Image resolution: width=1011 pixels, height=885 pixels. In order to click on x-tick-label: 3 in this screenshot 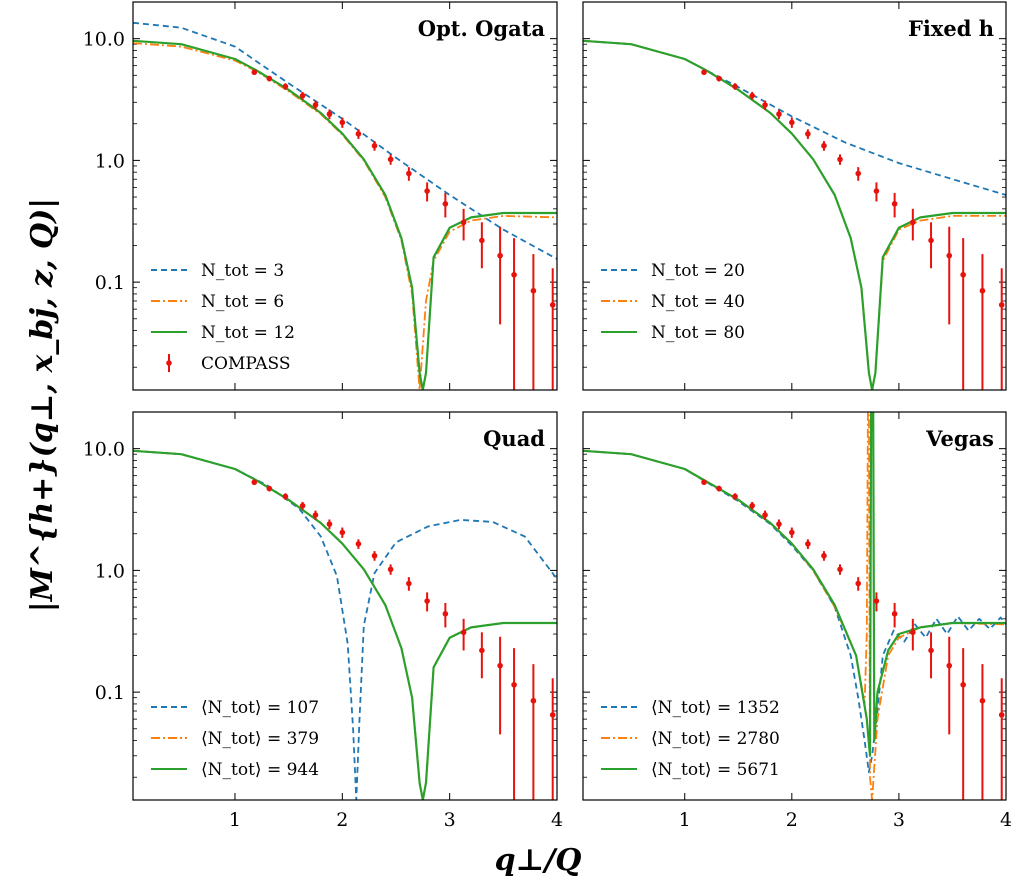, I will do `click(450, 820)`.